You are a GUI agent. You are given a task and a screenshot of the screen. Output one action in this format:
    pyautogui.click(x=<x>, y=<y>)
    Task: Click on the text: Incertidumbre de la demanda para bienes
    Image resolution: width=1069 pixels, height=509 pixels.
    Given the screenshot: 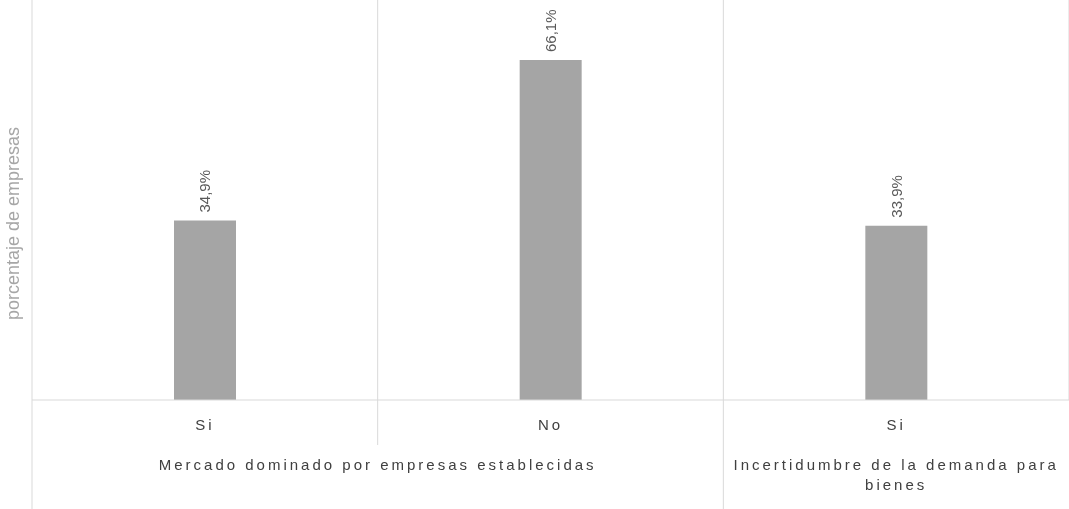 What is the action you would take?
    pyautogui.click(x=896, y=475)
    